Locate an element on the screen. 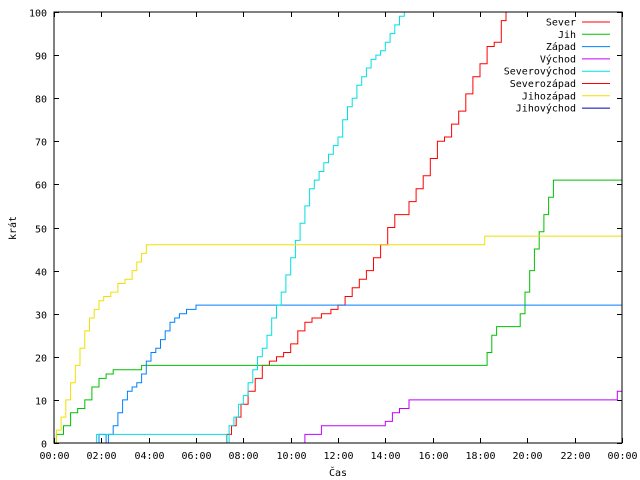 The image size is (640, 480). legend-label: Severozápad is located at coordinates (543, 84).